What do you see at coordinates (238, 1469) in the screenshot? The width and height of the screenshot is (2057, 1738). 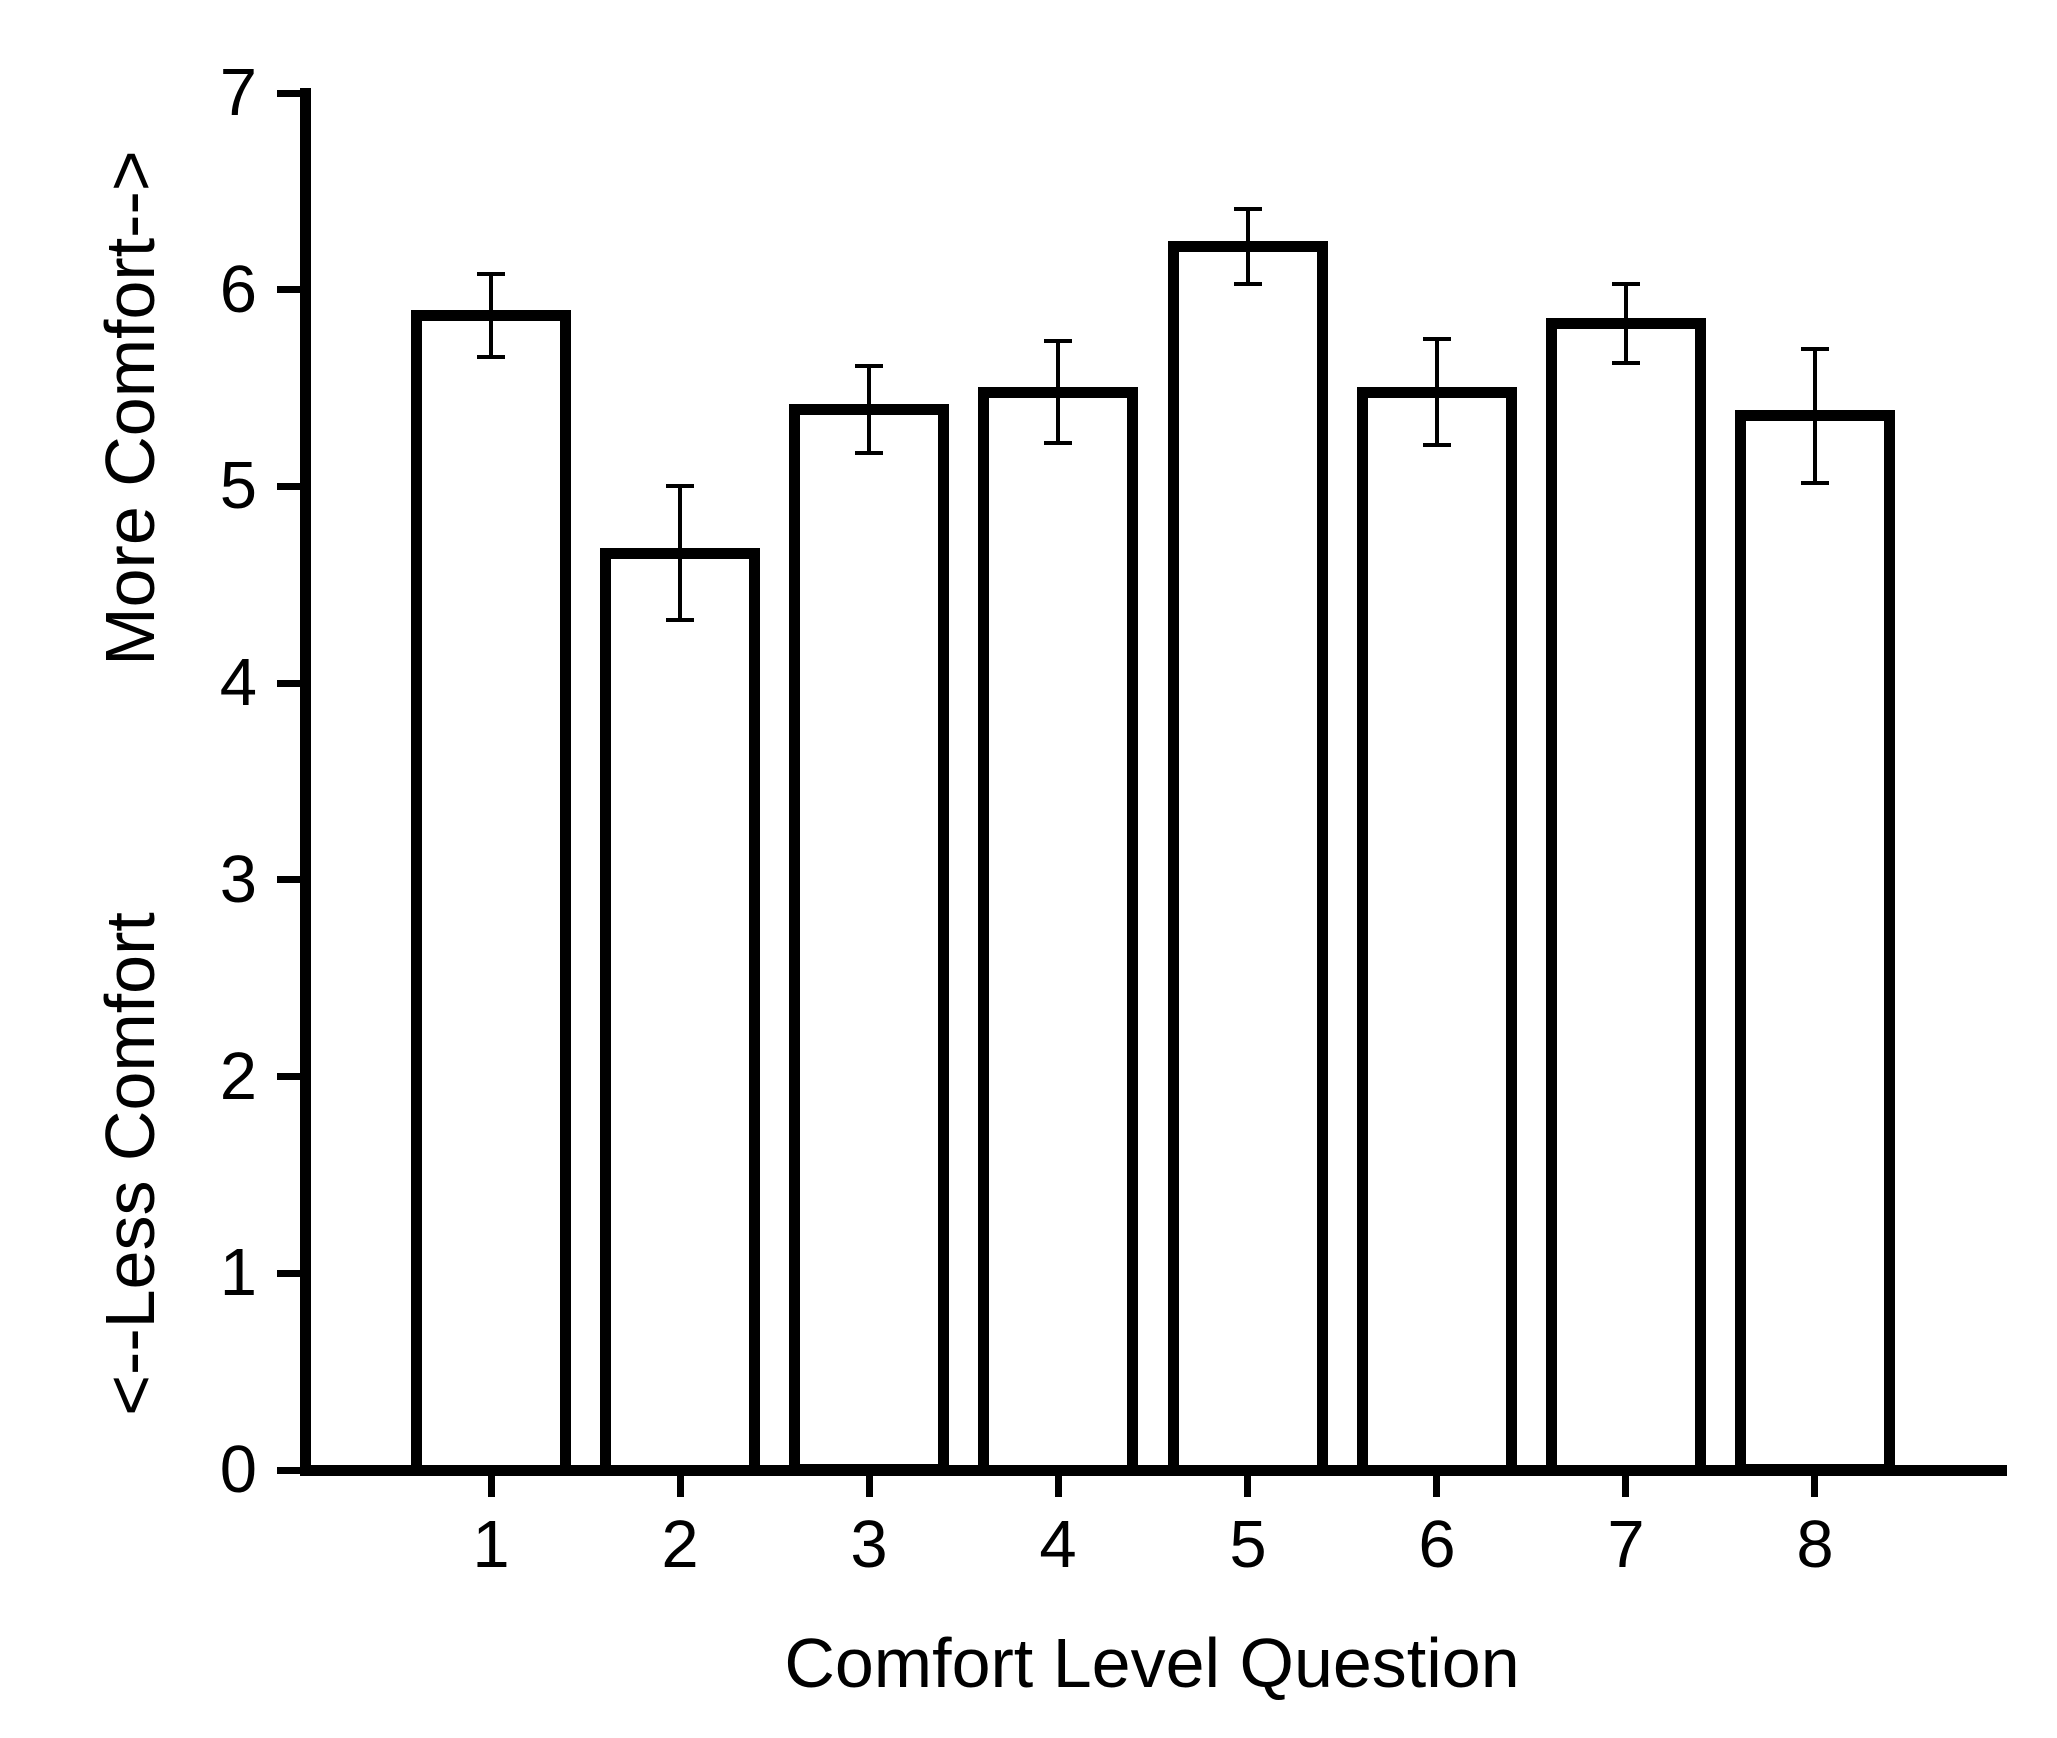 I see `y-tick-label-0: 0` at bounding box center [238, 1469].